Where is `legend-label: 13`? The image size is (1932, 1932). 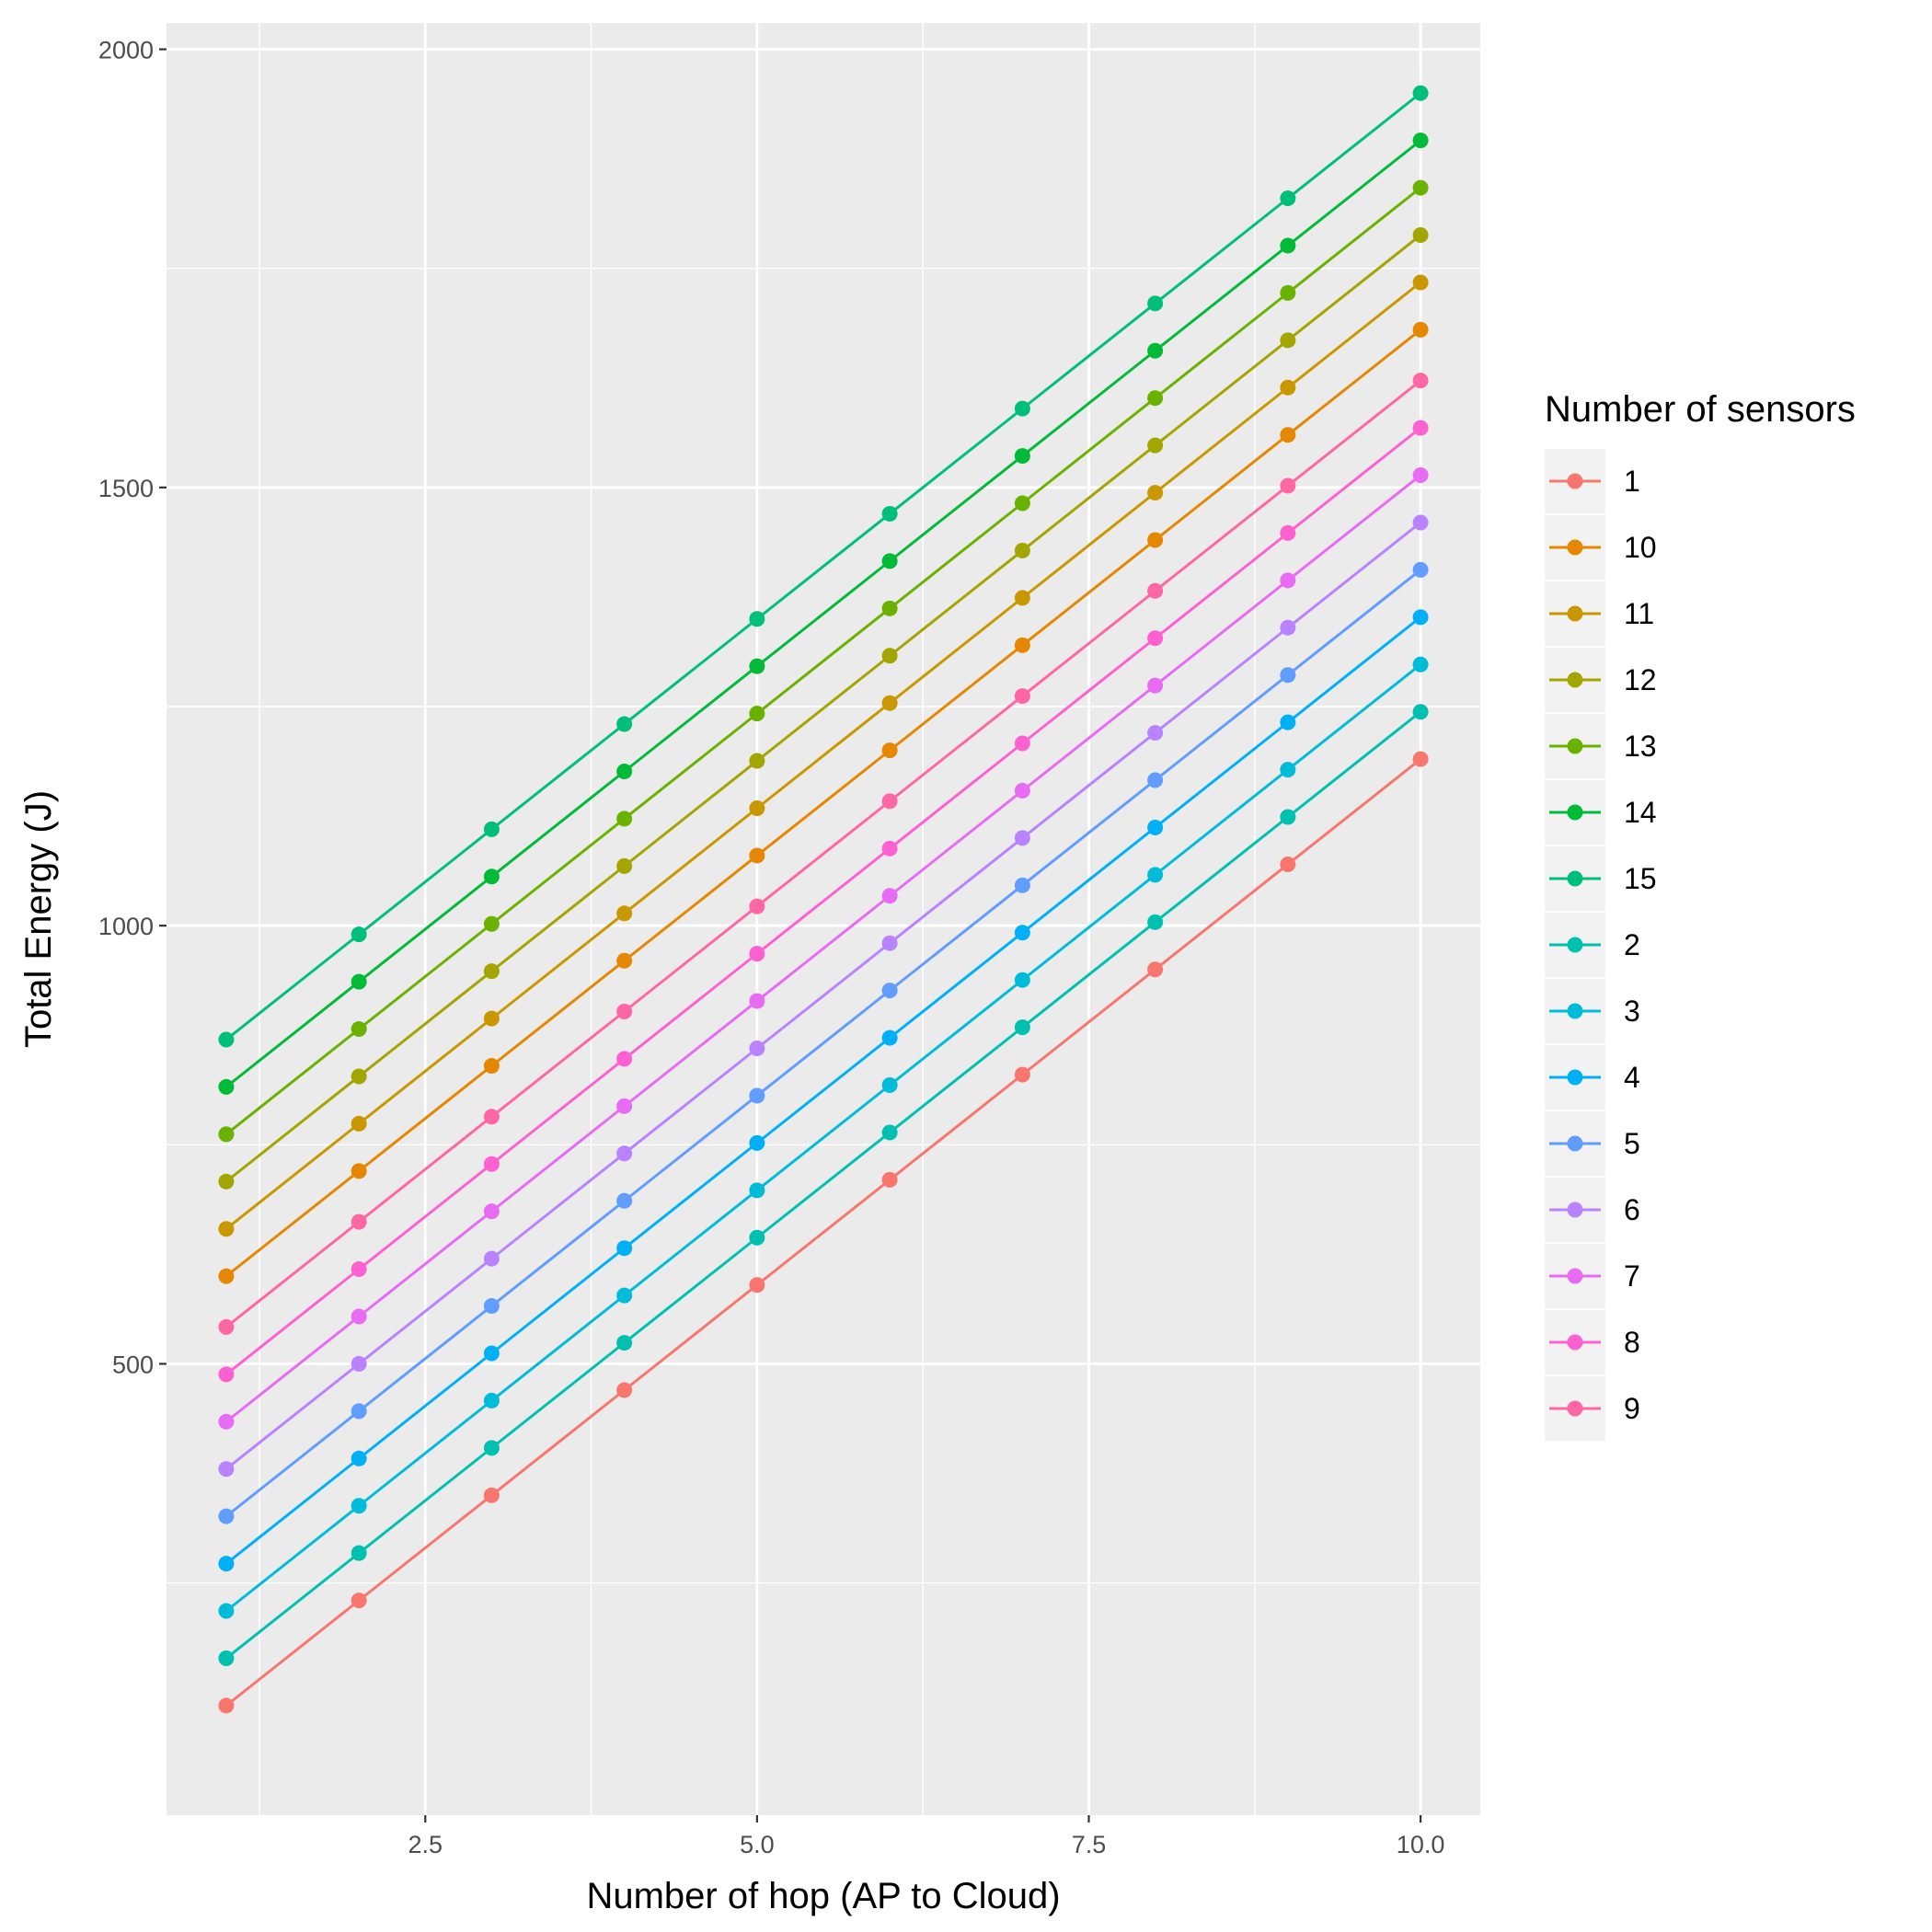
legend-label: 13 is located at coordinates (1640, 746).